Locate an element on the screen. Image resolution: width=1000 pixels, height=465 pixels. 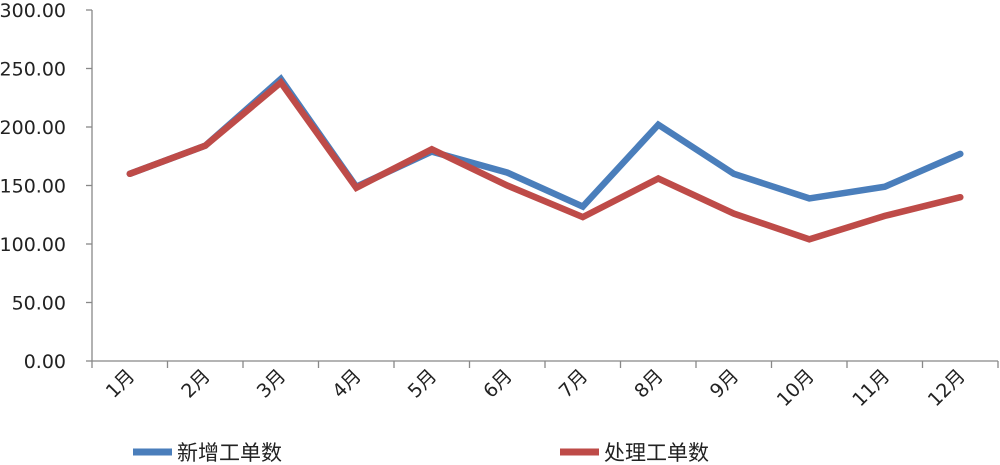
x-tick-label: 7月 is located at coordinates (574, 384).